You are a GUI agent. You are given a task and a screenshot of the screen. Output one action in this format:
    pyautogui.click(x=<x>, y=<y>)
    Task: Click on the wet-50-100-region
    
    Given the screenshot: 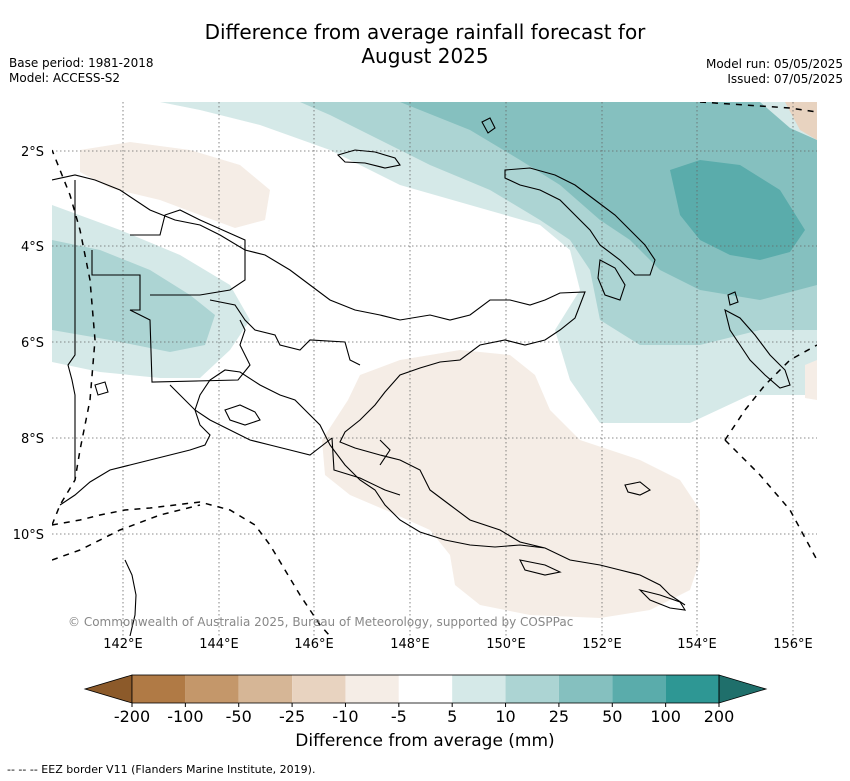 What is the action you would take?
    pyautogui.click(x=737, y=210)
    